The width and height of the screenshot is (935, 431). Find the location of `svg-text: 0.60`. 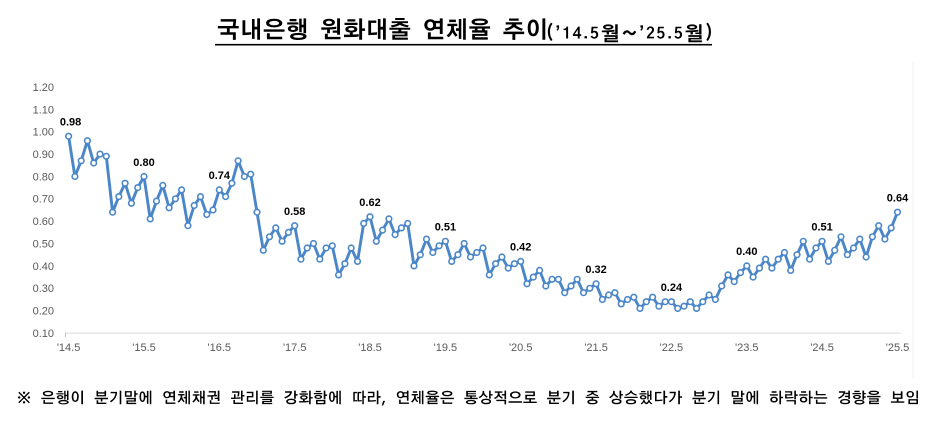

svg-text: 0.60 is located at coordinates (43, 222).